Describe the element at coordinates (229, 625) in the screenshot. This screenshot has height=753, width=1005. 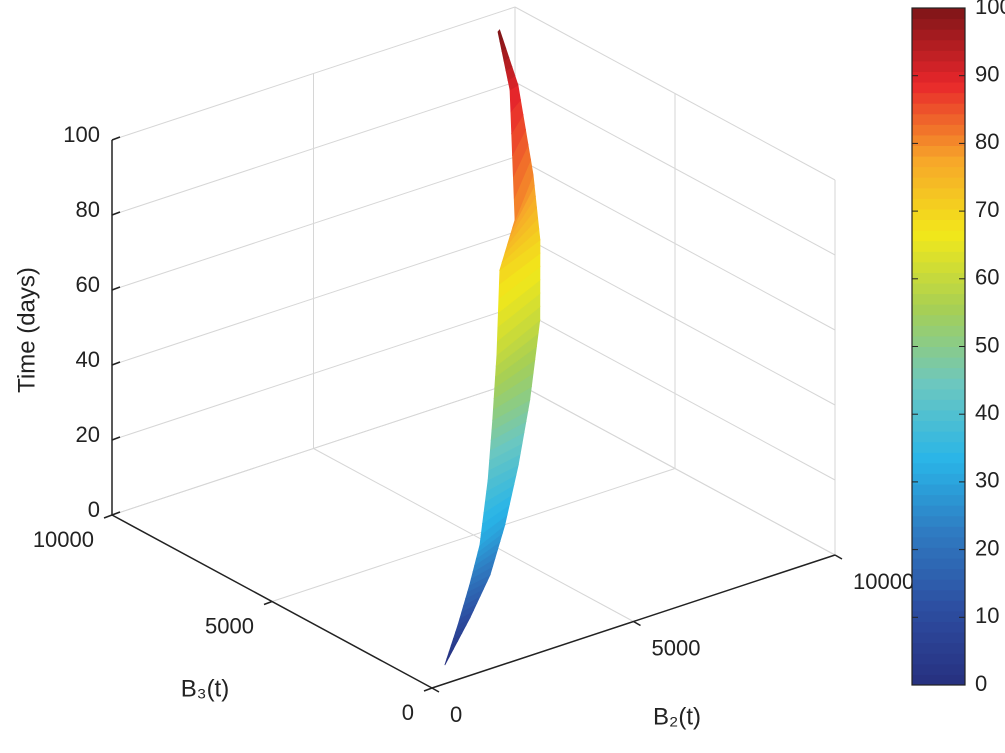
I see `y-tick-label: 5000` at that location.